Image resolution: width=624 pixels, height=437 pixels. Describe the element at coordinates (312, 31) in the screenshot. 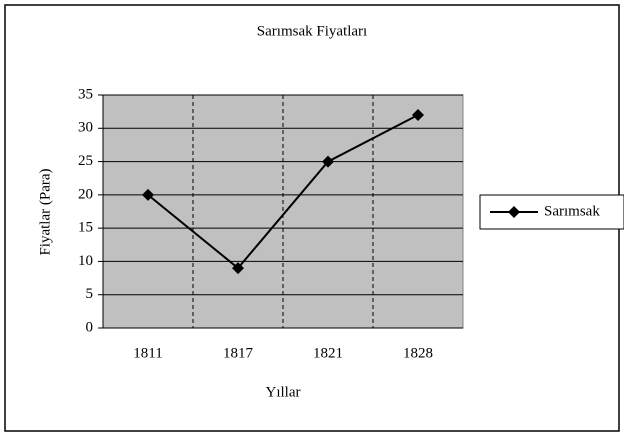

I see `chart-title: Sarımsak Fiyatları` at that location.